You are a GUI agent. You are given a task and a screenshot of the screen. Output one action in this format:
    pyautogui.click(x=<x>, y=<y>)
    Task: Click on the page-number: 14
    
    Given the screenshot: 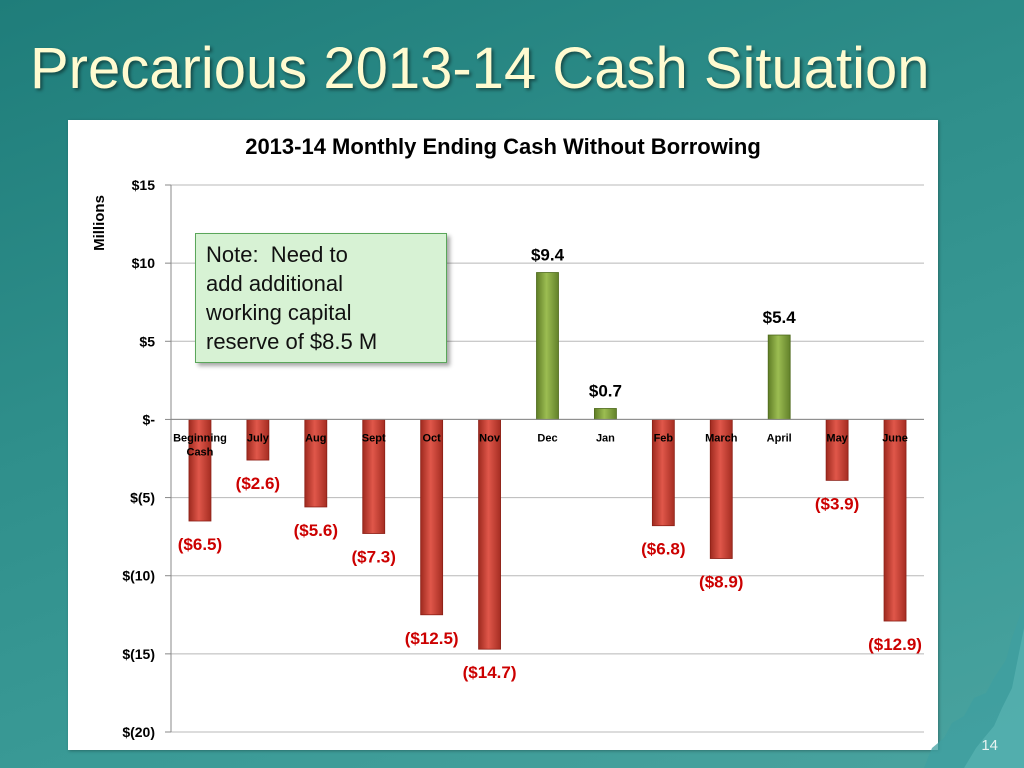 What is the action you would take?
    pyautogui.click(x=989, y=745)
    